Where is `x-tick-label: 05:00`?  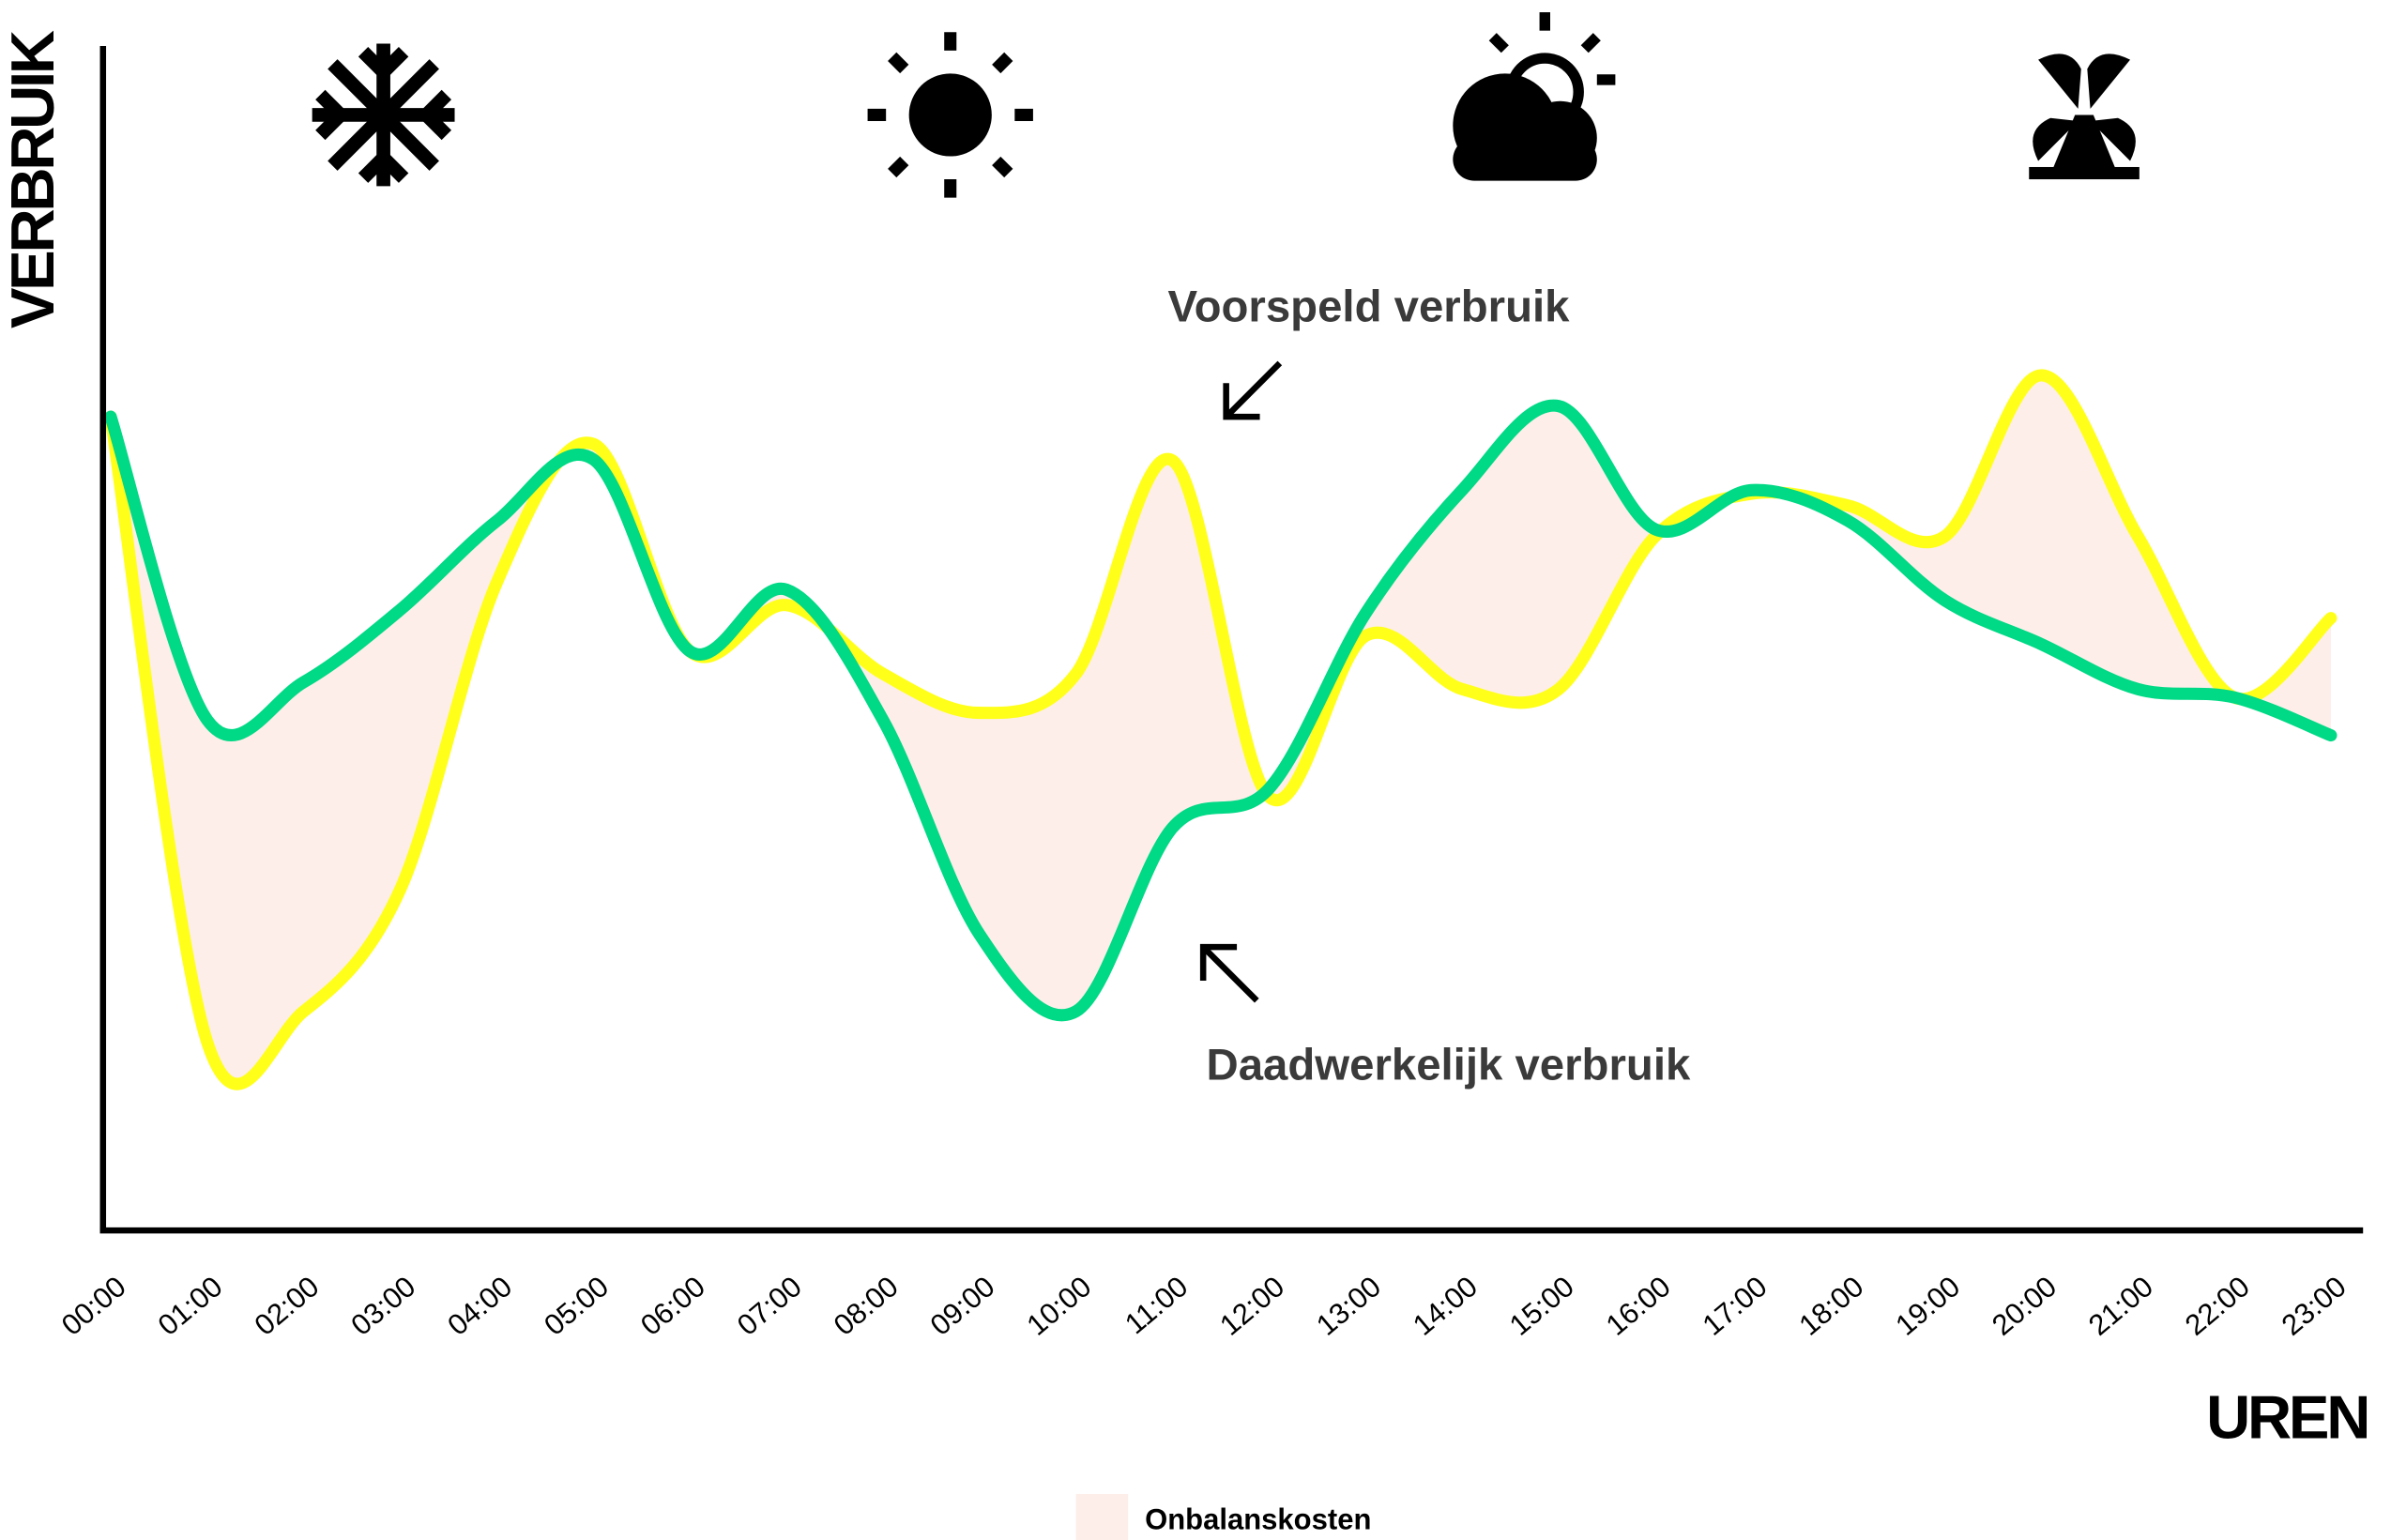 x-tick-label: 05:00 is located at coordinates (577, 1306).